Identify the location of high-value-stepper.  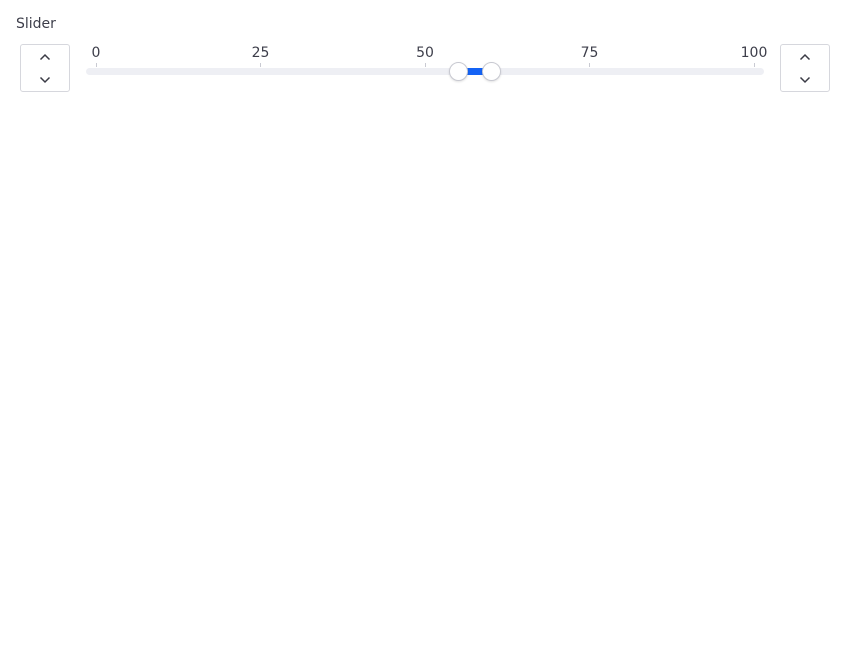
(805, 68).